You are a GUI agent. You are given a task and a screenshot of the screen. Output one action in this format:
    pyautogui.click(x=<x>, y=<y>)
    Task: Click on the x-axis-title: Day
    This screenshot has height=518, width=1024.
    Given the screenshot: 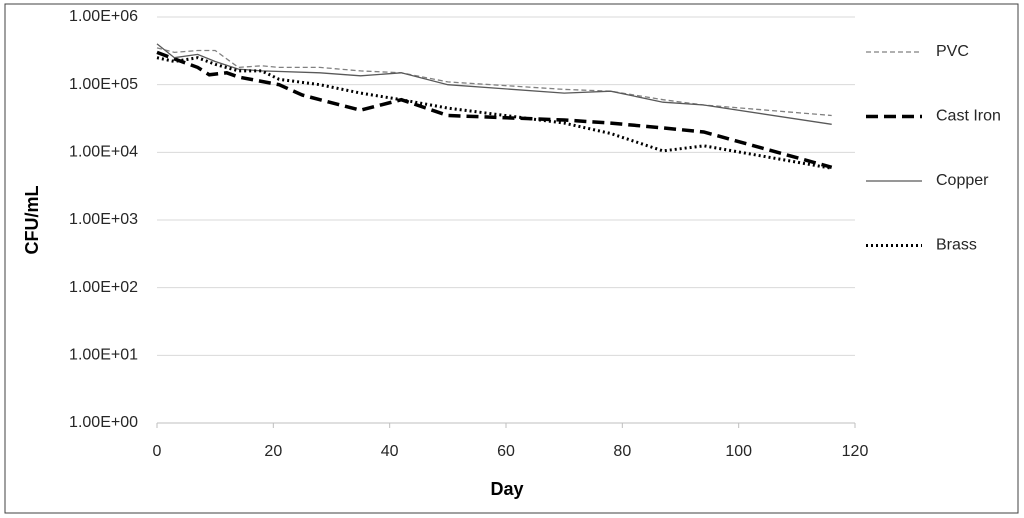 What is the action you would take?
    pyautogui.click(x=506, y=489)
    